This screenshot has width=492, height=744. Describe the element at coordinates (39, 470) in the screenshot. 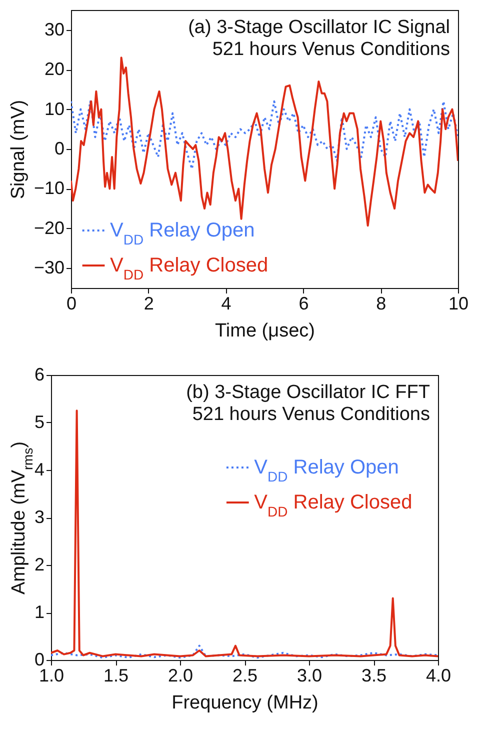

I see `y-tick-label: 4` at that location.